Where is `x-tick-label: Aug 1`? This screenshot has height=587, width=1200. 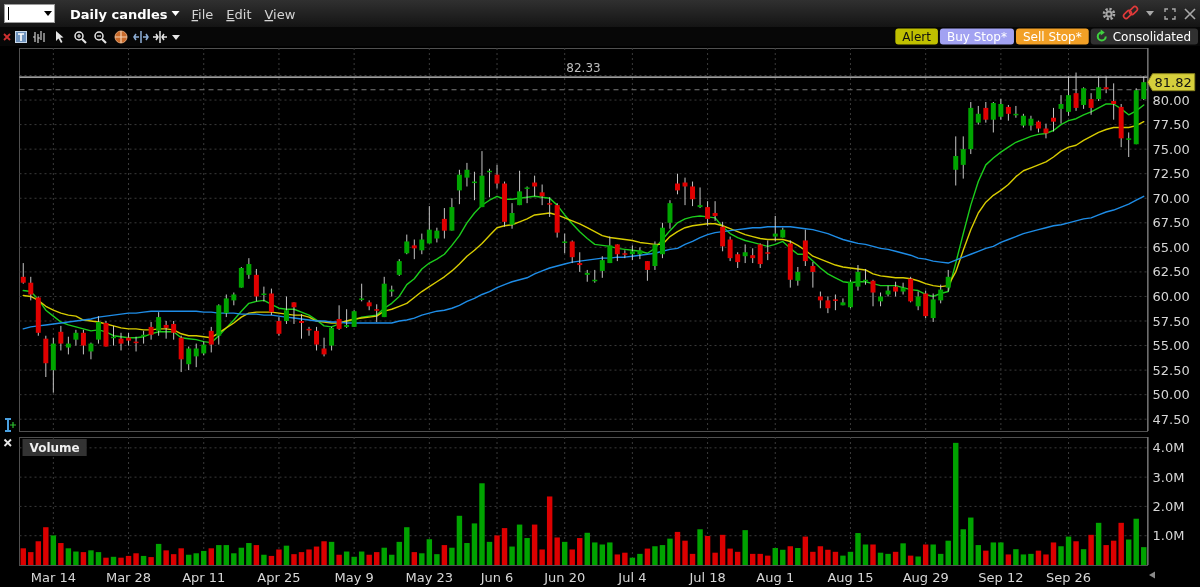
x-tick-label: Aug 1 is located at coordinates (775, 577).